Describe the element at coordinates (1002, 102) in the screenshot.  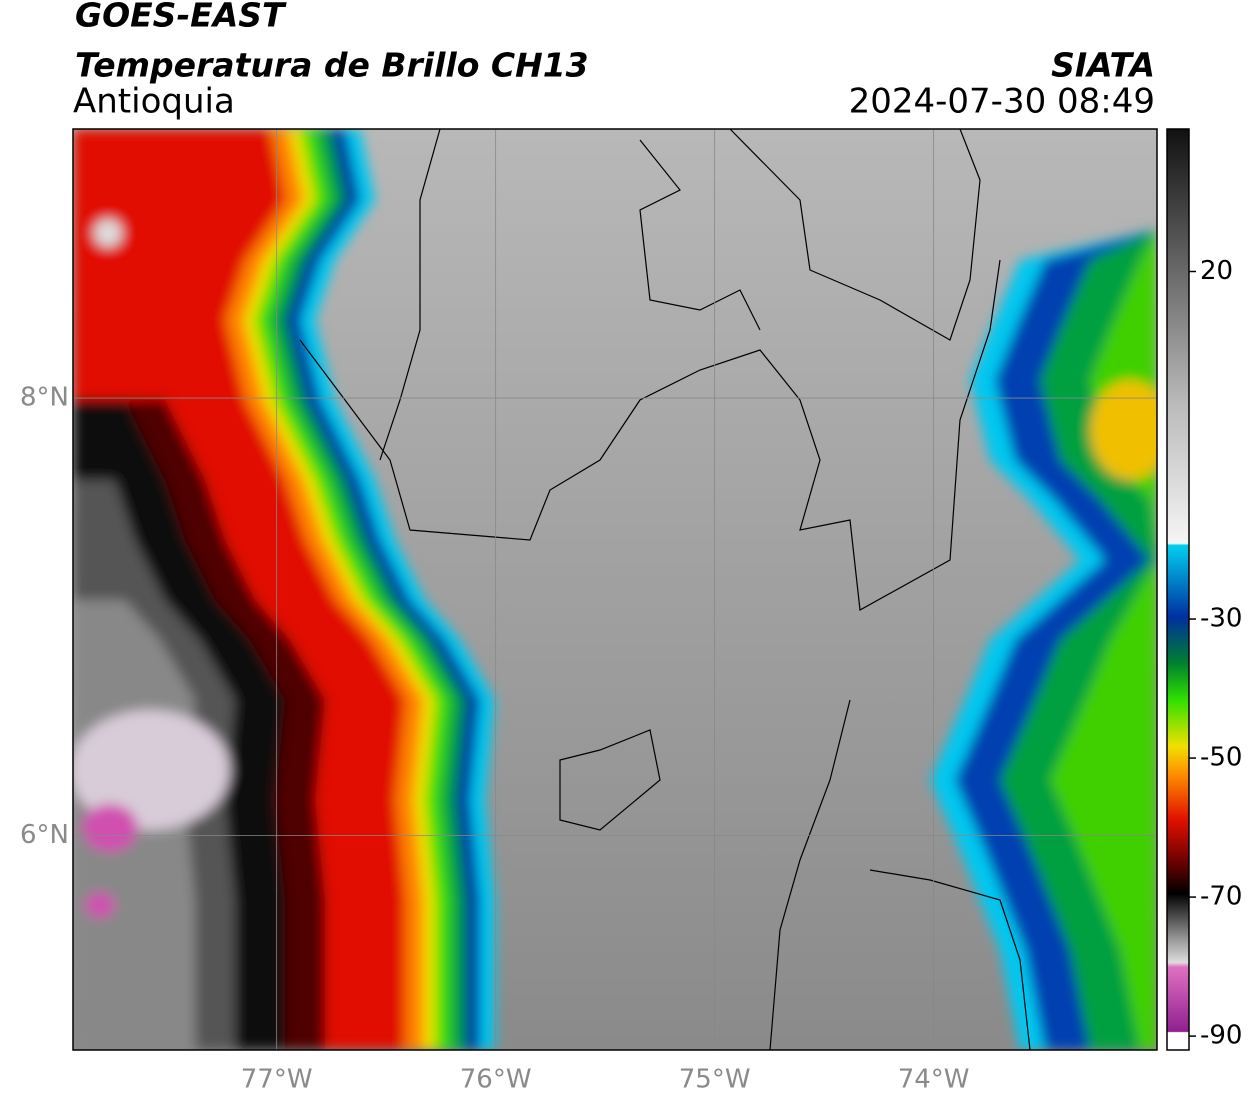
I see `datetime: 2024-07-30 08:49` at that location.